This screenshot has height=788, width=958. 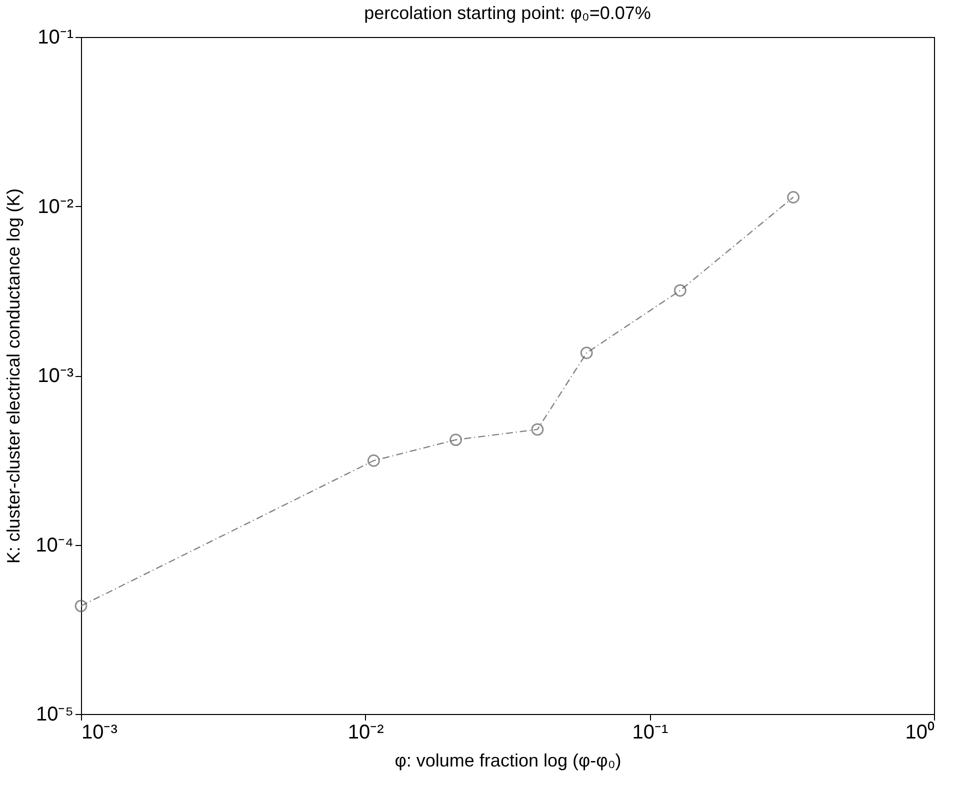 What do you see at coordinates (507, 13) in the screenshot?
I see `chart-title: percolation starting point: φ₀=0.07%` at bounding box center [507, 13].